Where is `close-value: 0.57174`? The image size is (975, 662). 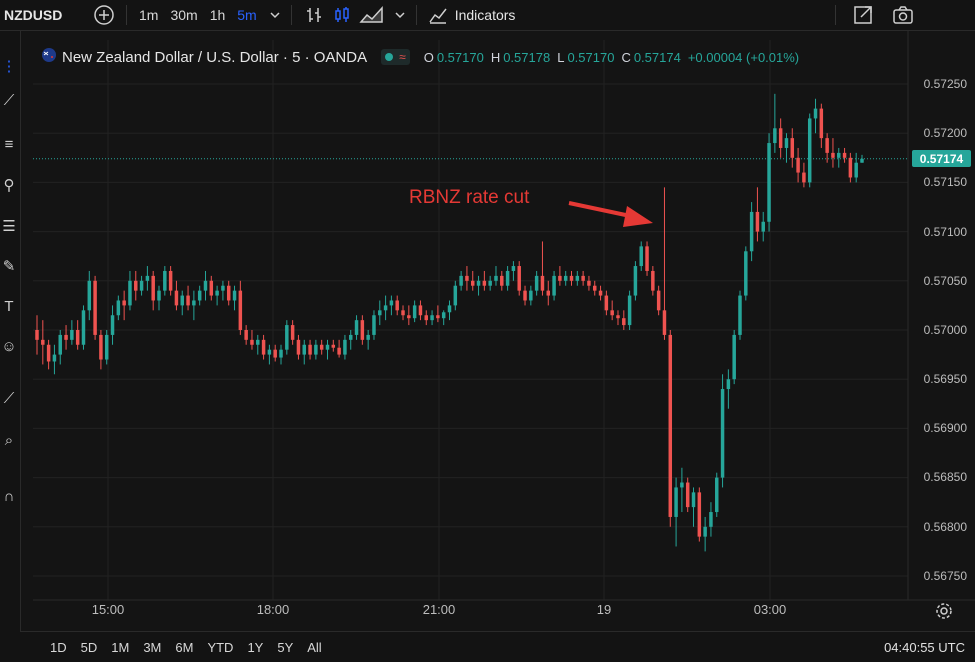 close-value: 0.57174 is located at coordinates (657, 57).